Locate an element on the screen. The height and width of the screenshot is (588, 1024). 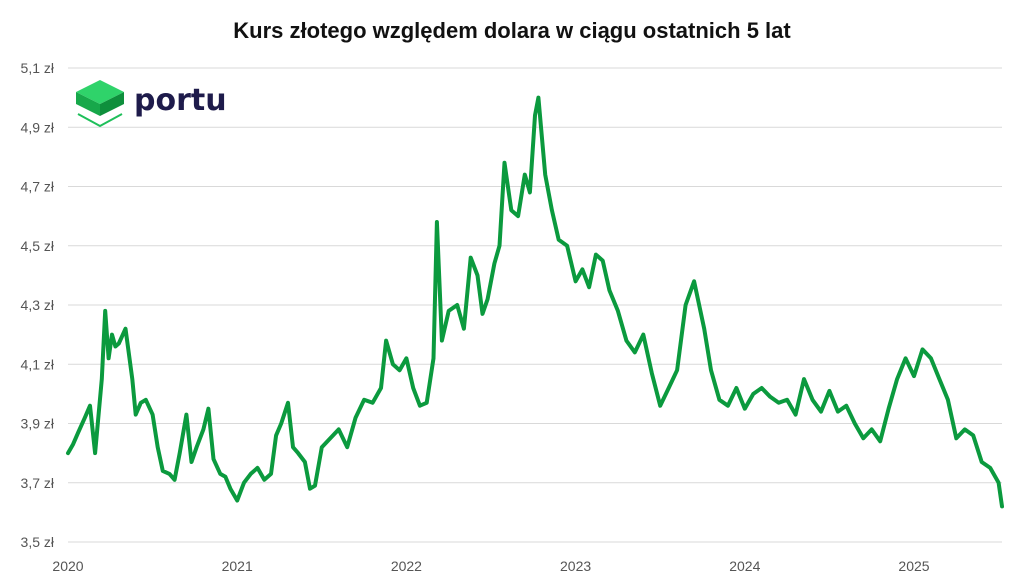
y-tick-label: 4,7 zł is located at coordinates (38, 187).